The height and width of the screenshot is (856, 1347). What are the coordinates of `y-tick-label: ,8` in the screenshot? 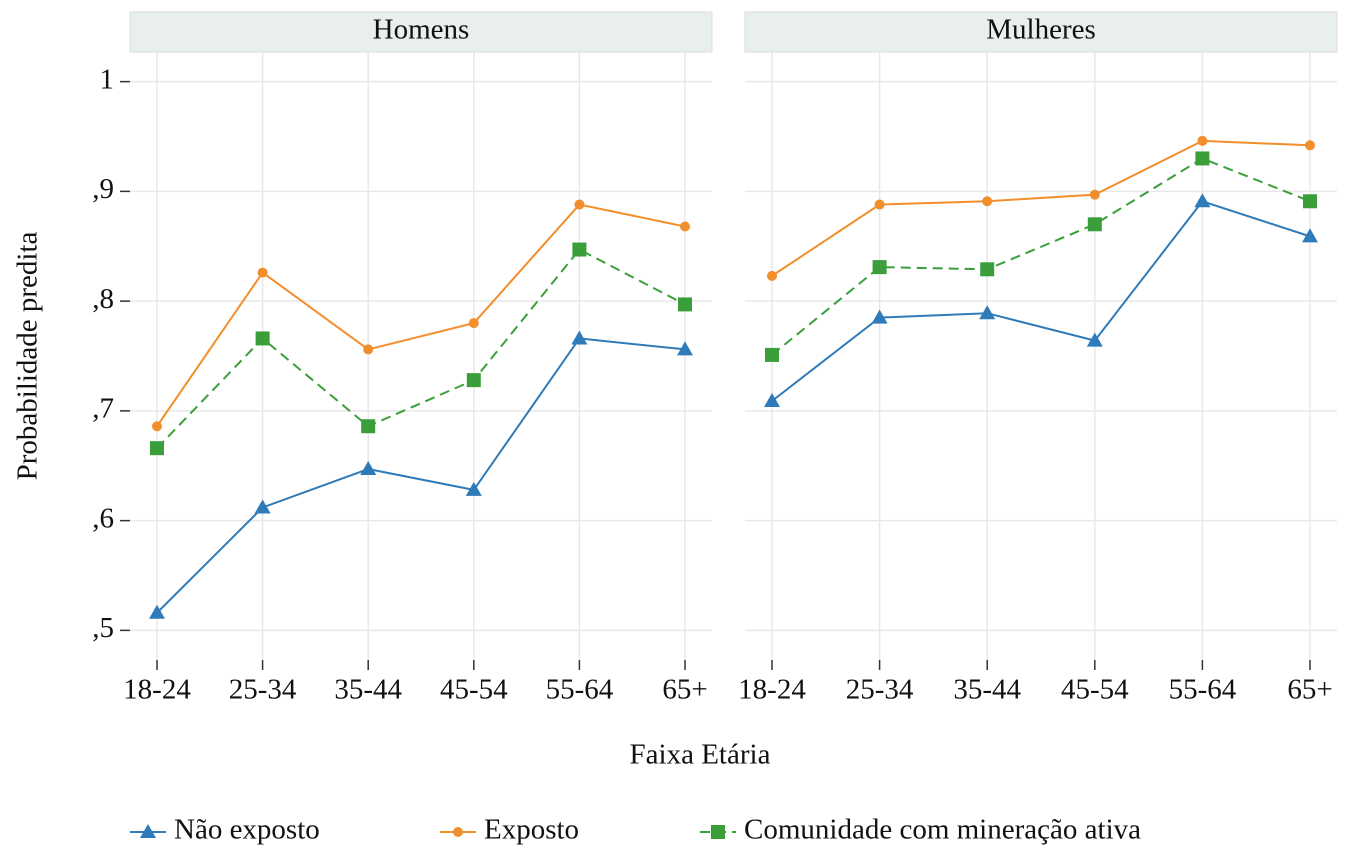 It's located at (103, 299).